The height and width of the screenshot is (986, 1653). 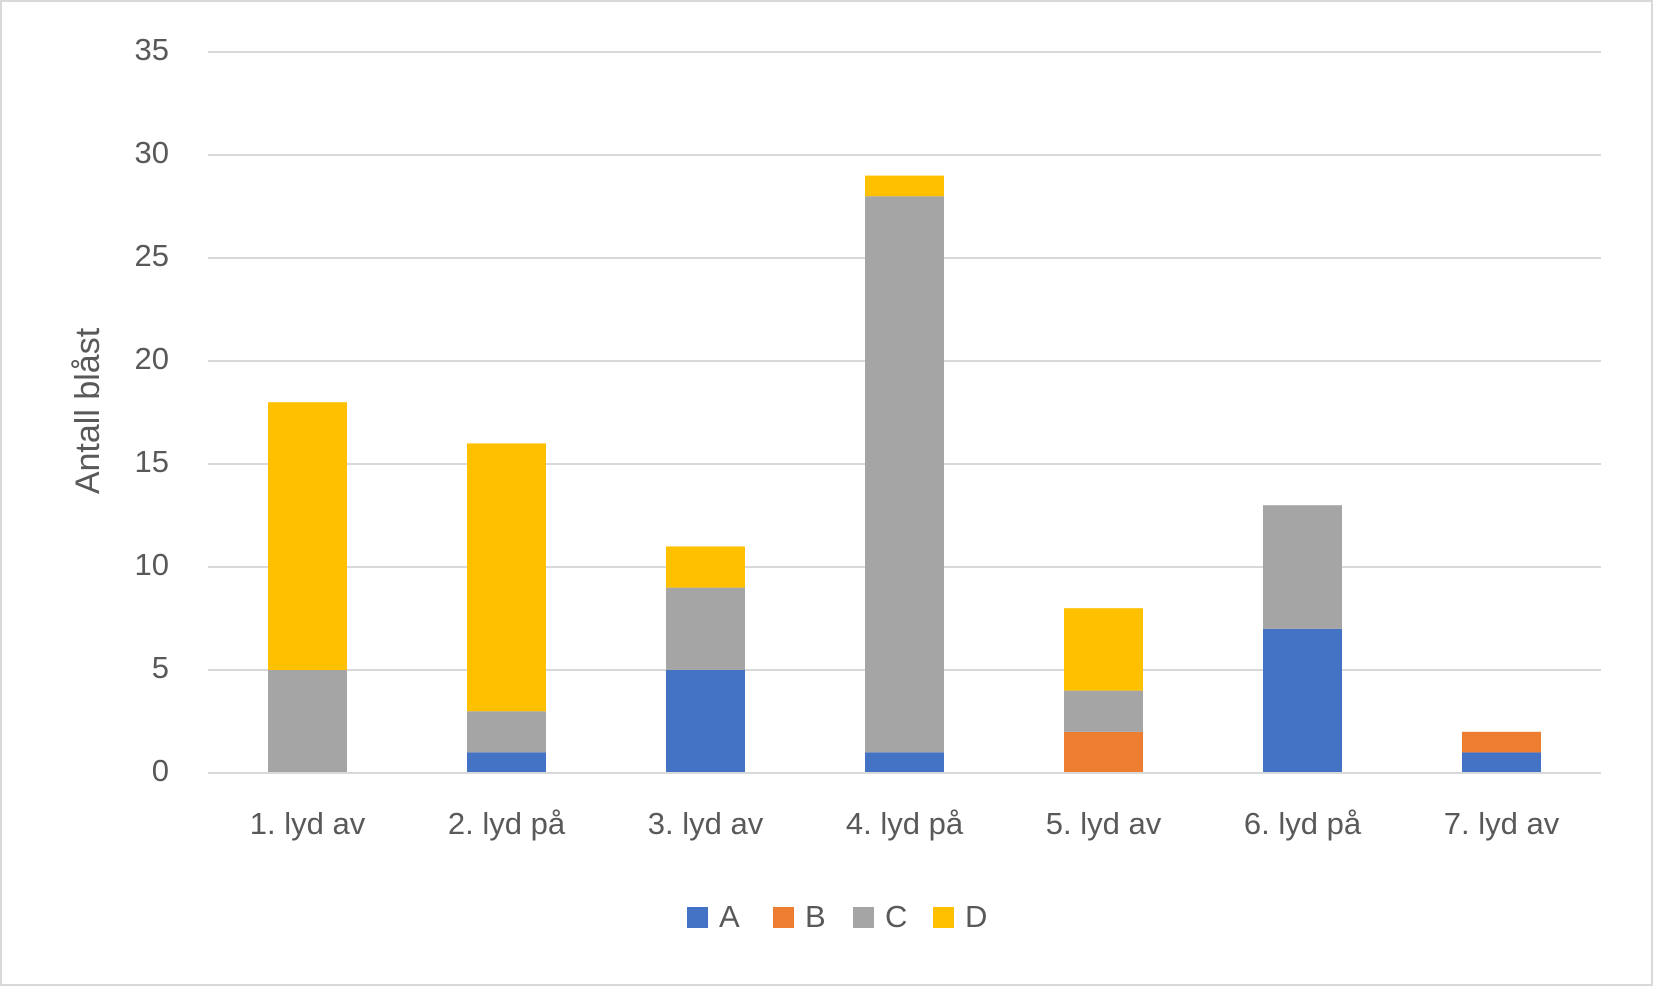 I want to click on y-tick-label: 35, so click(x=152, y=49).